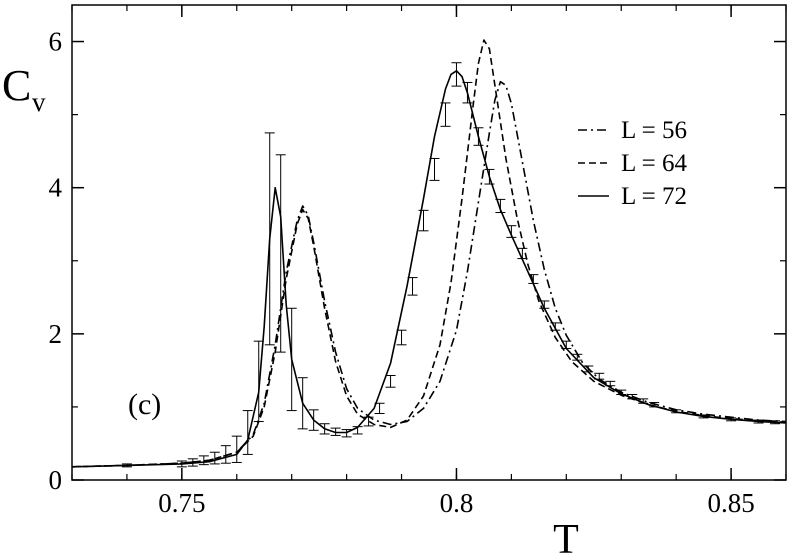  Describe the element at coordinates (39, 102) in the screenshot. I see `y-axis-title-sub: v` at that location.